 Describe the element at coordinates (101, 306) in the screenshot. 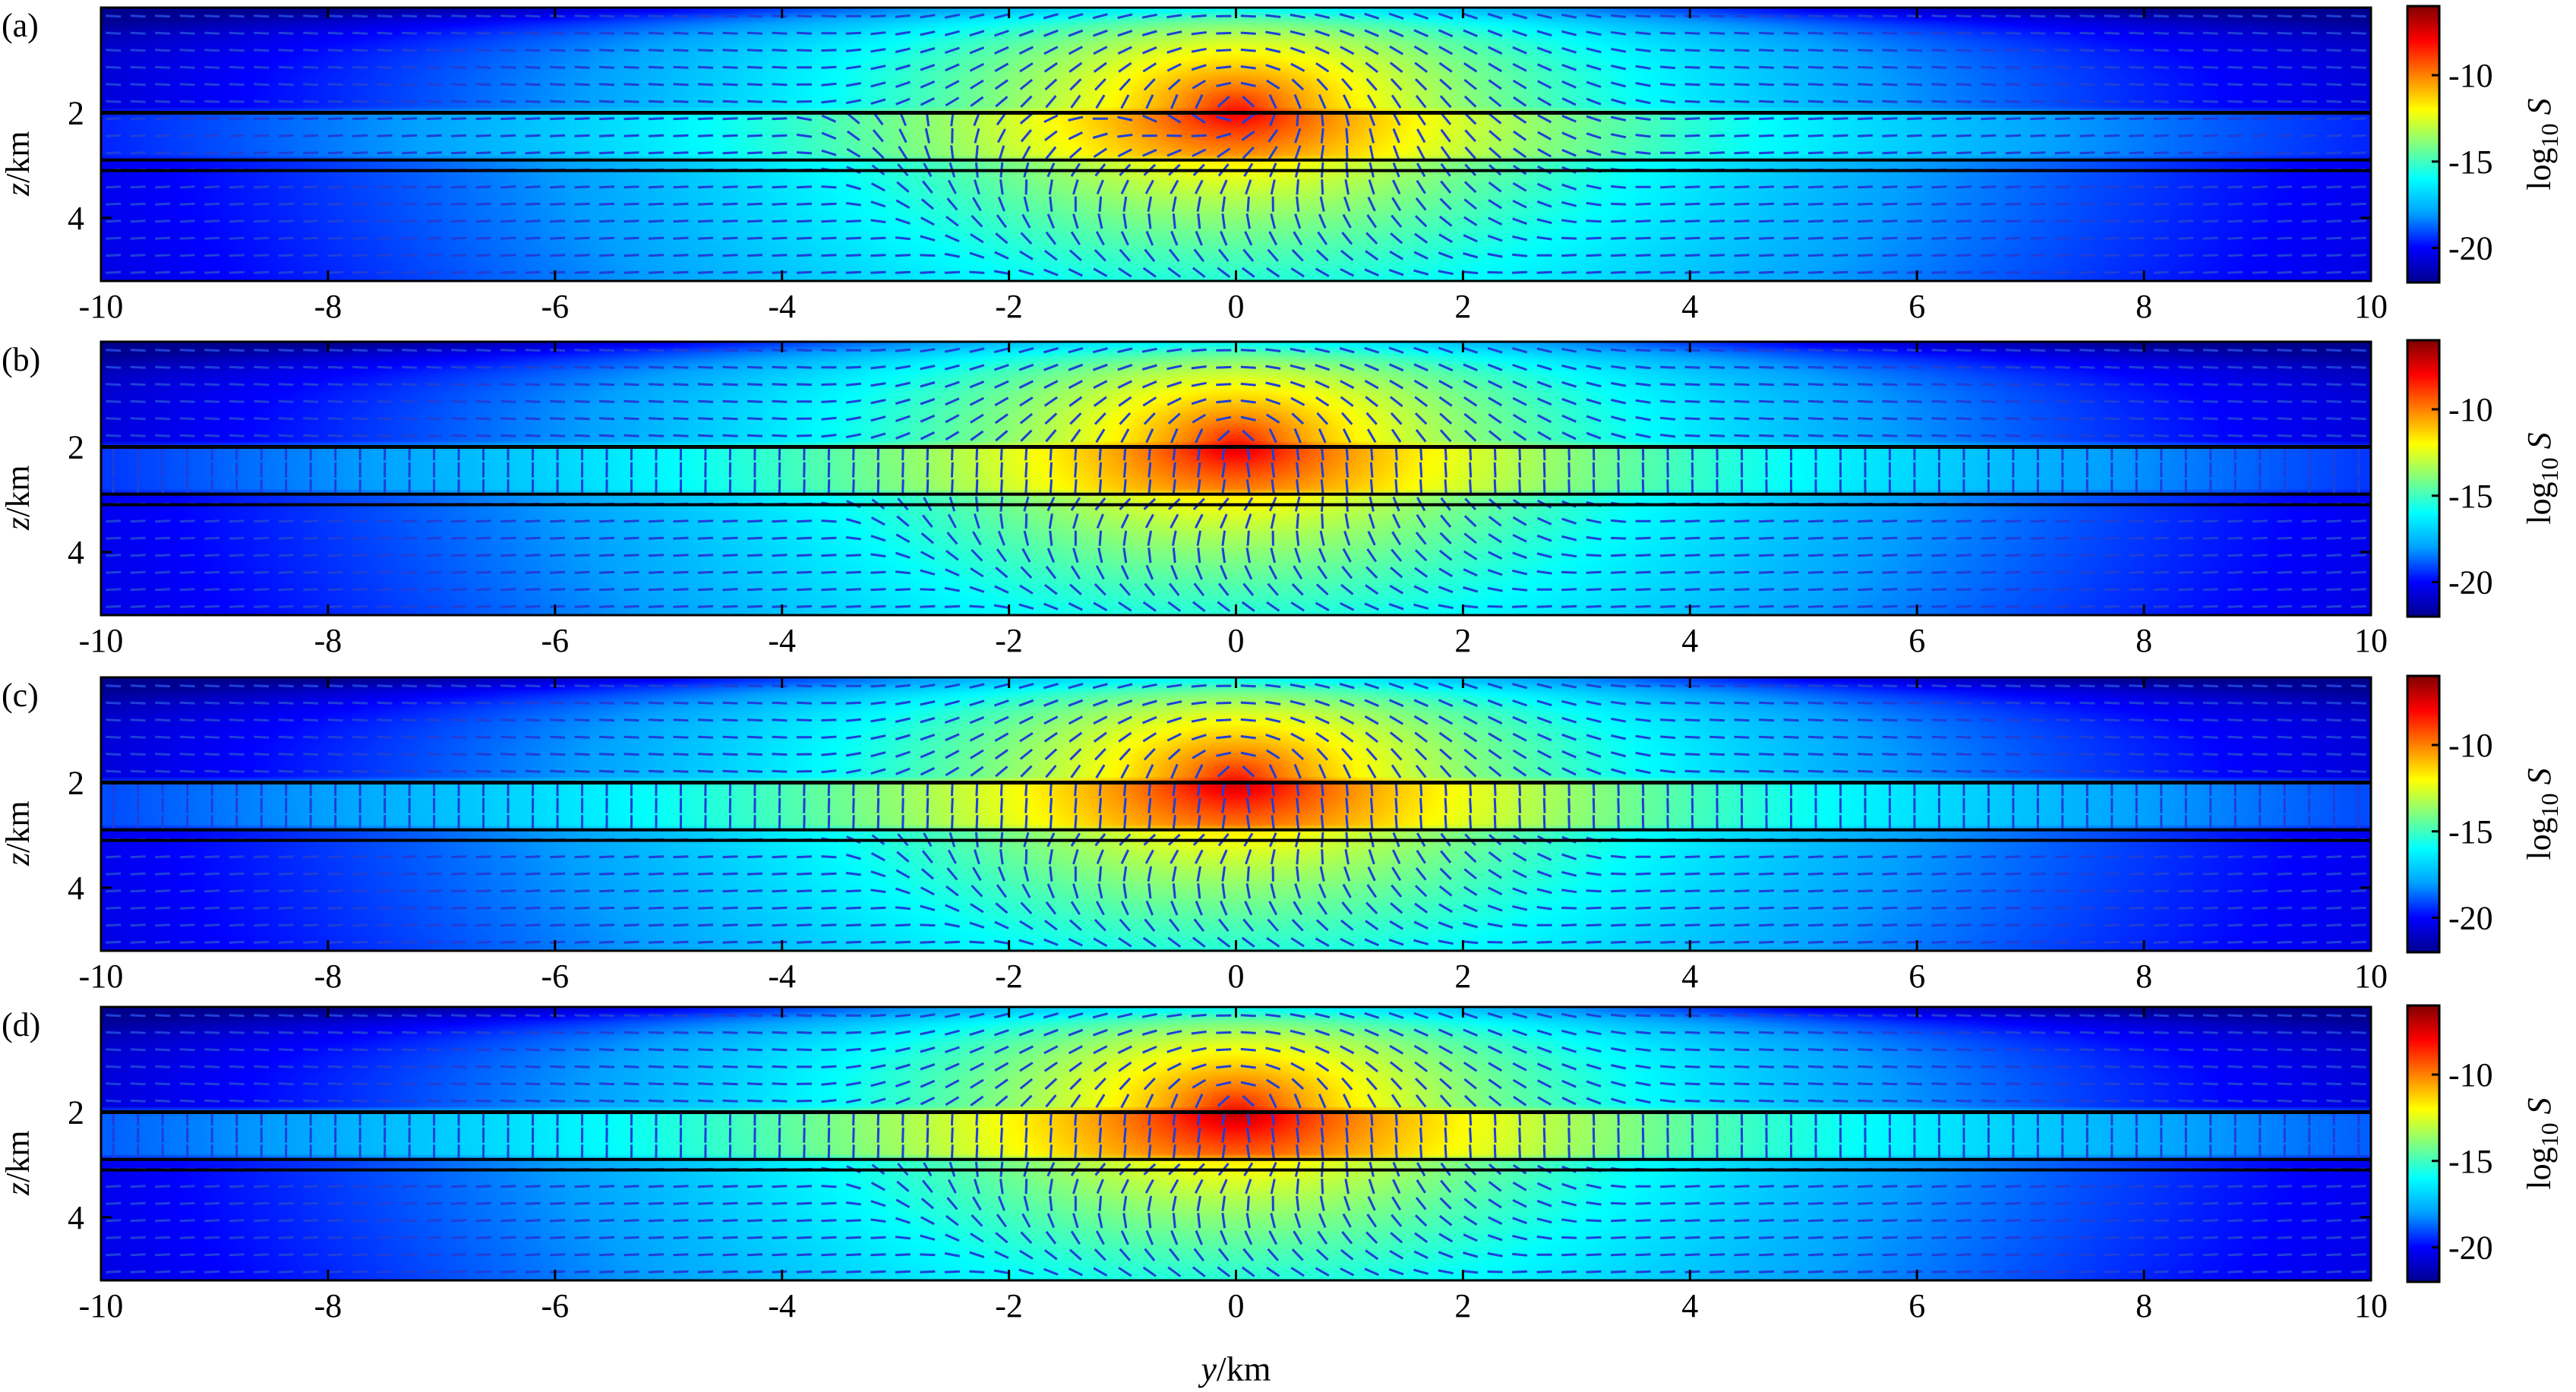

I see `x-tick-label: -10` at that location.